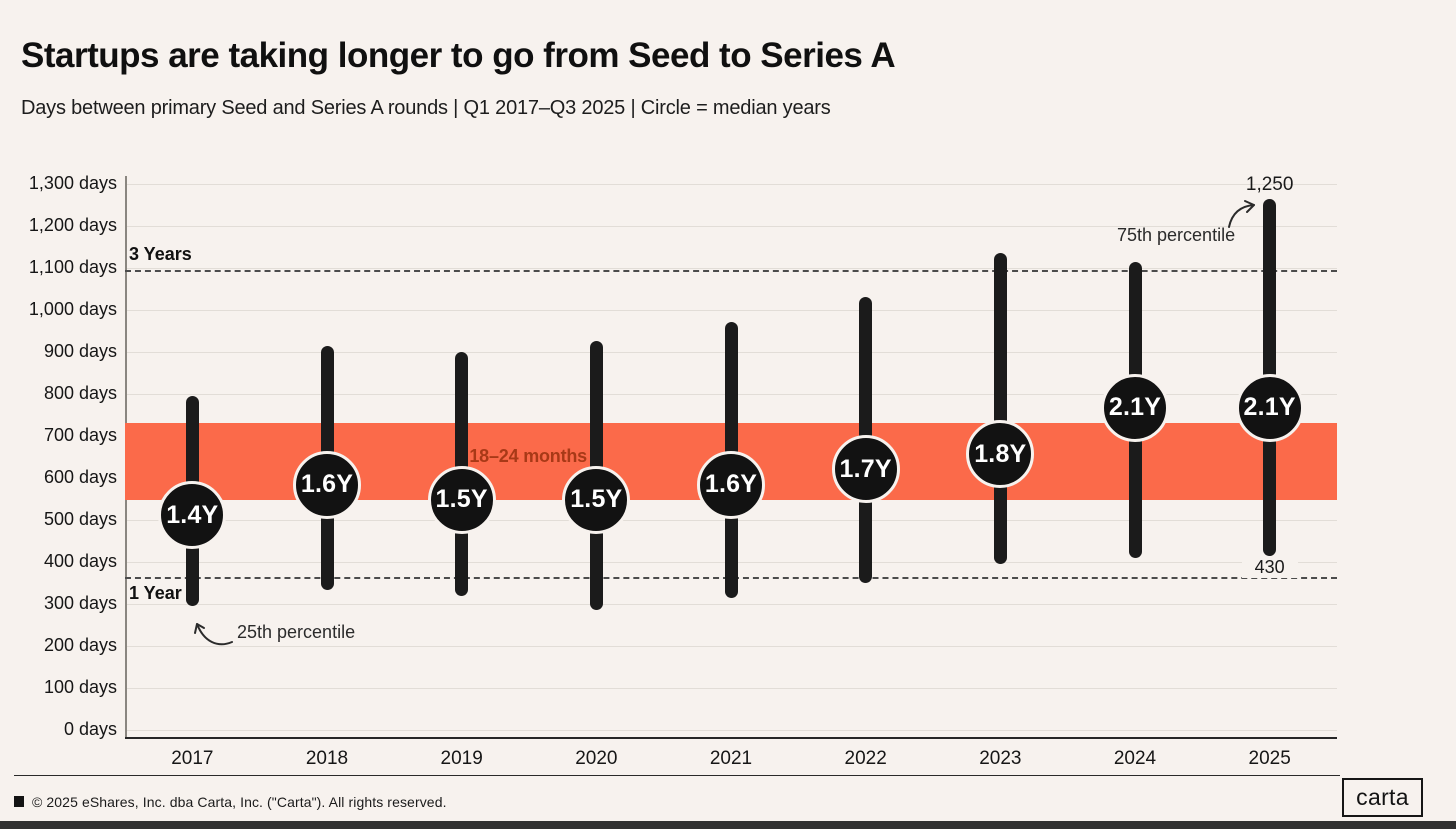  I want to click on median-circle-2022: 1.7Y, so click(865, 469).